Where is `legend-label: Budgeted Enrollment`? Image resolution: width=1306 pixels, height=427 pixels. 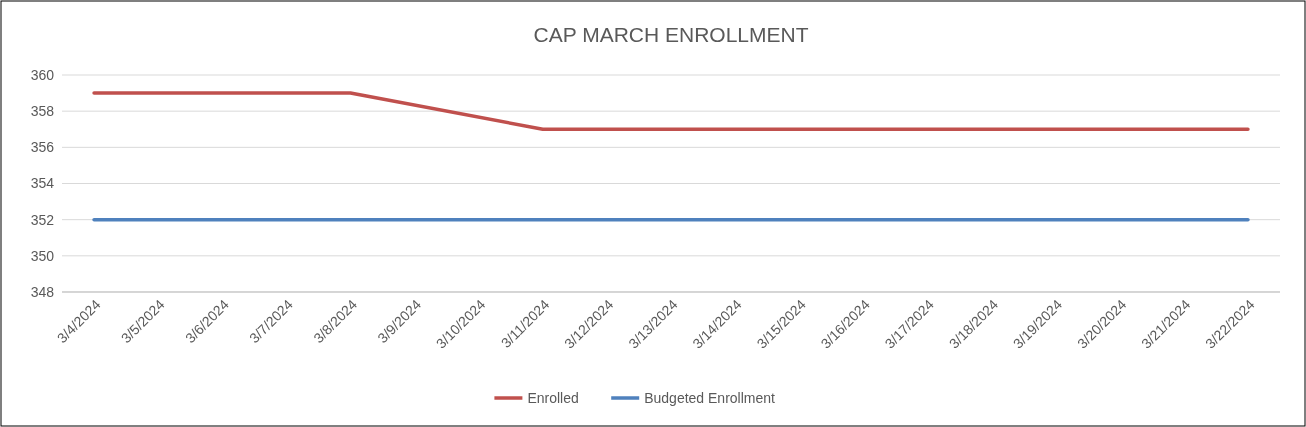 legend-label: Budgeted Enrollment is located at coordinates (710, 397).